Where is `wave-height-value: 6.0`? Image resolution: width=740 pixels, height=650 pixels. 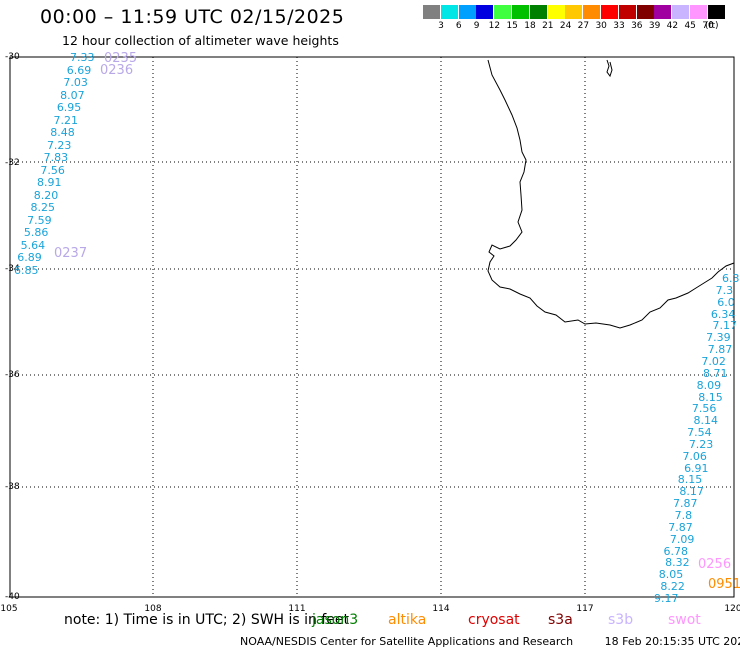
wave-height-value: 6.0 is located at coordinates (726, 302).